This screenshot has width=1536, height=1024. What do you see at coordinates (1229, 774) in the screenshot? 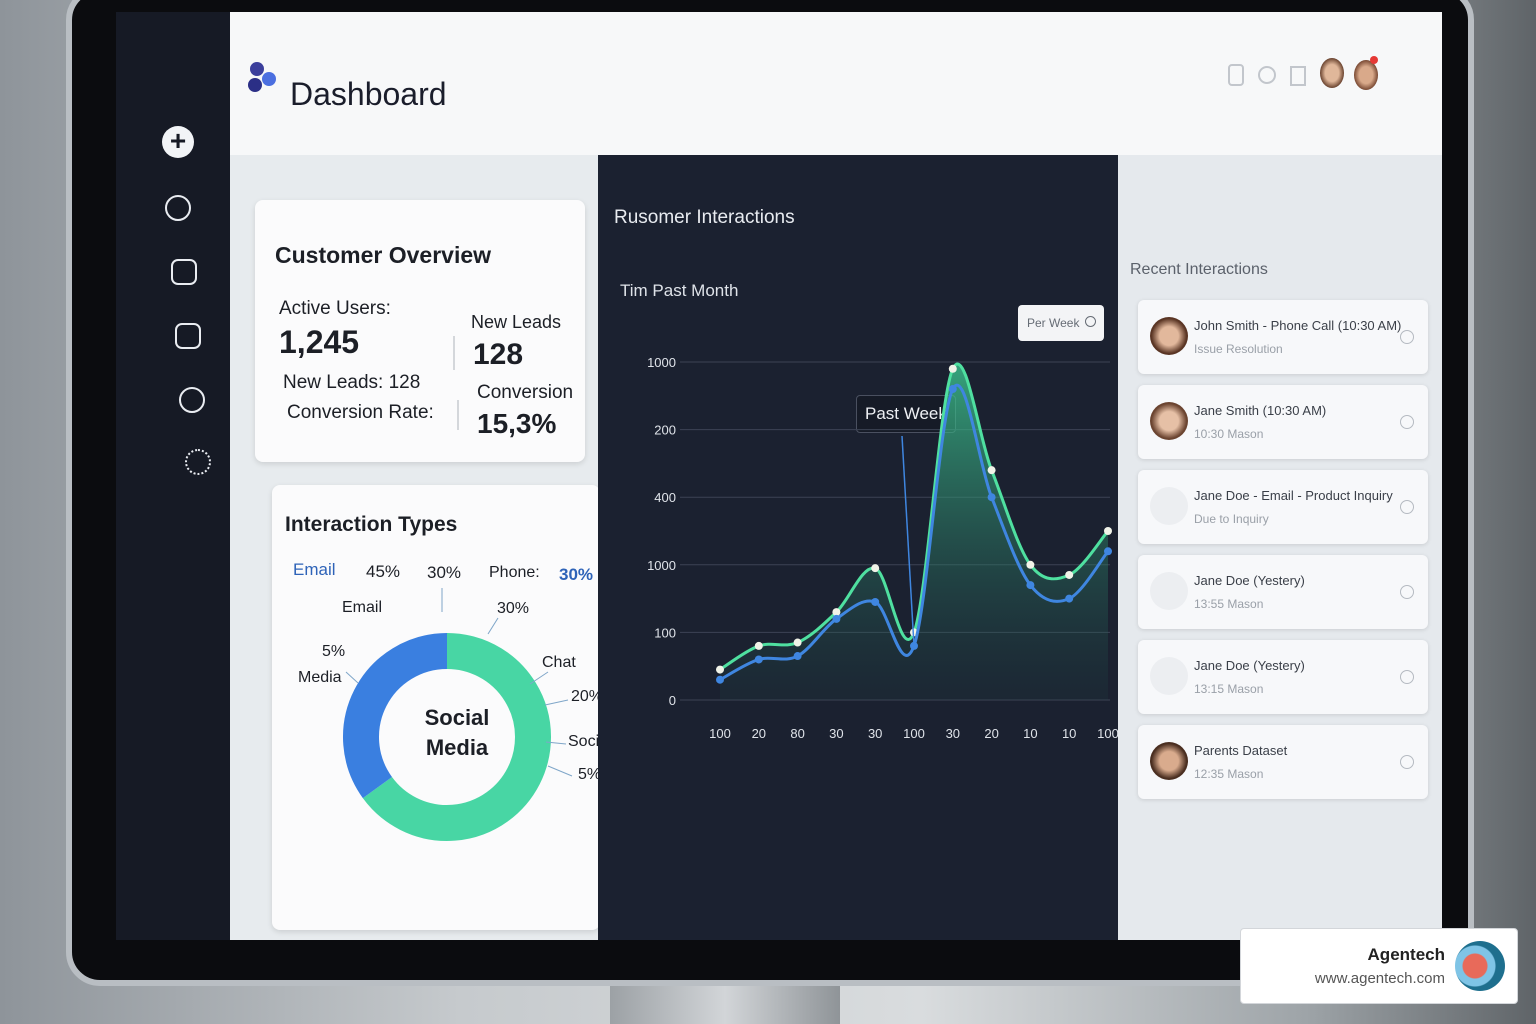
I see `item-detail: 12:35 Mason` at bounding box center [1229, 774].